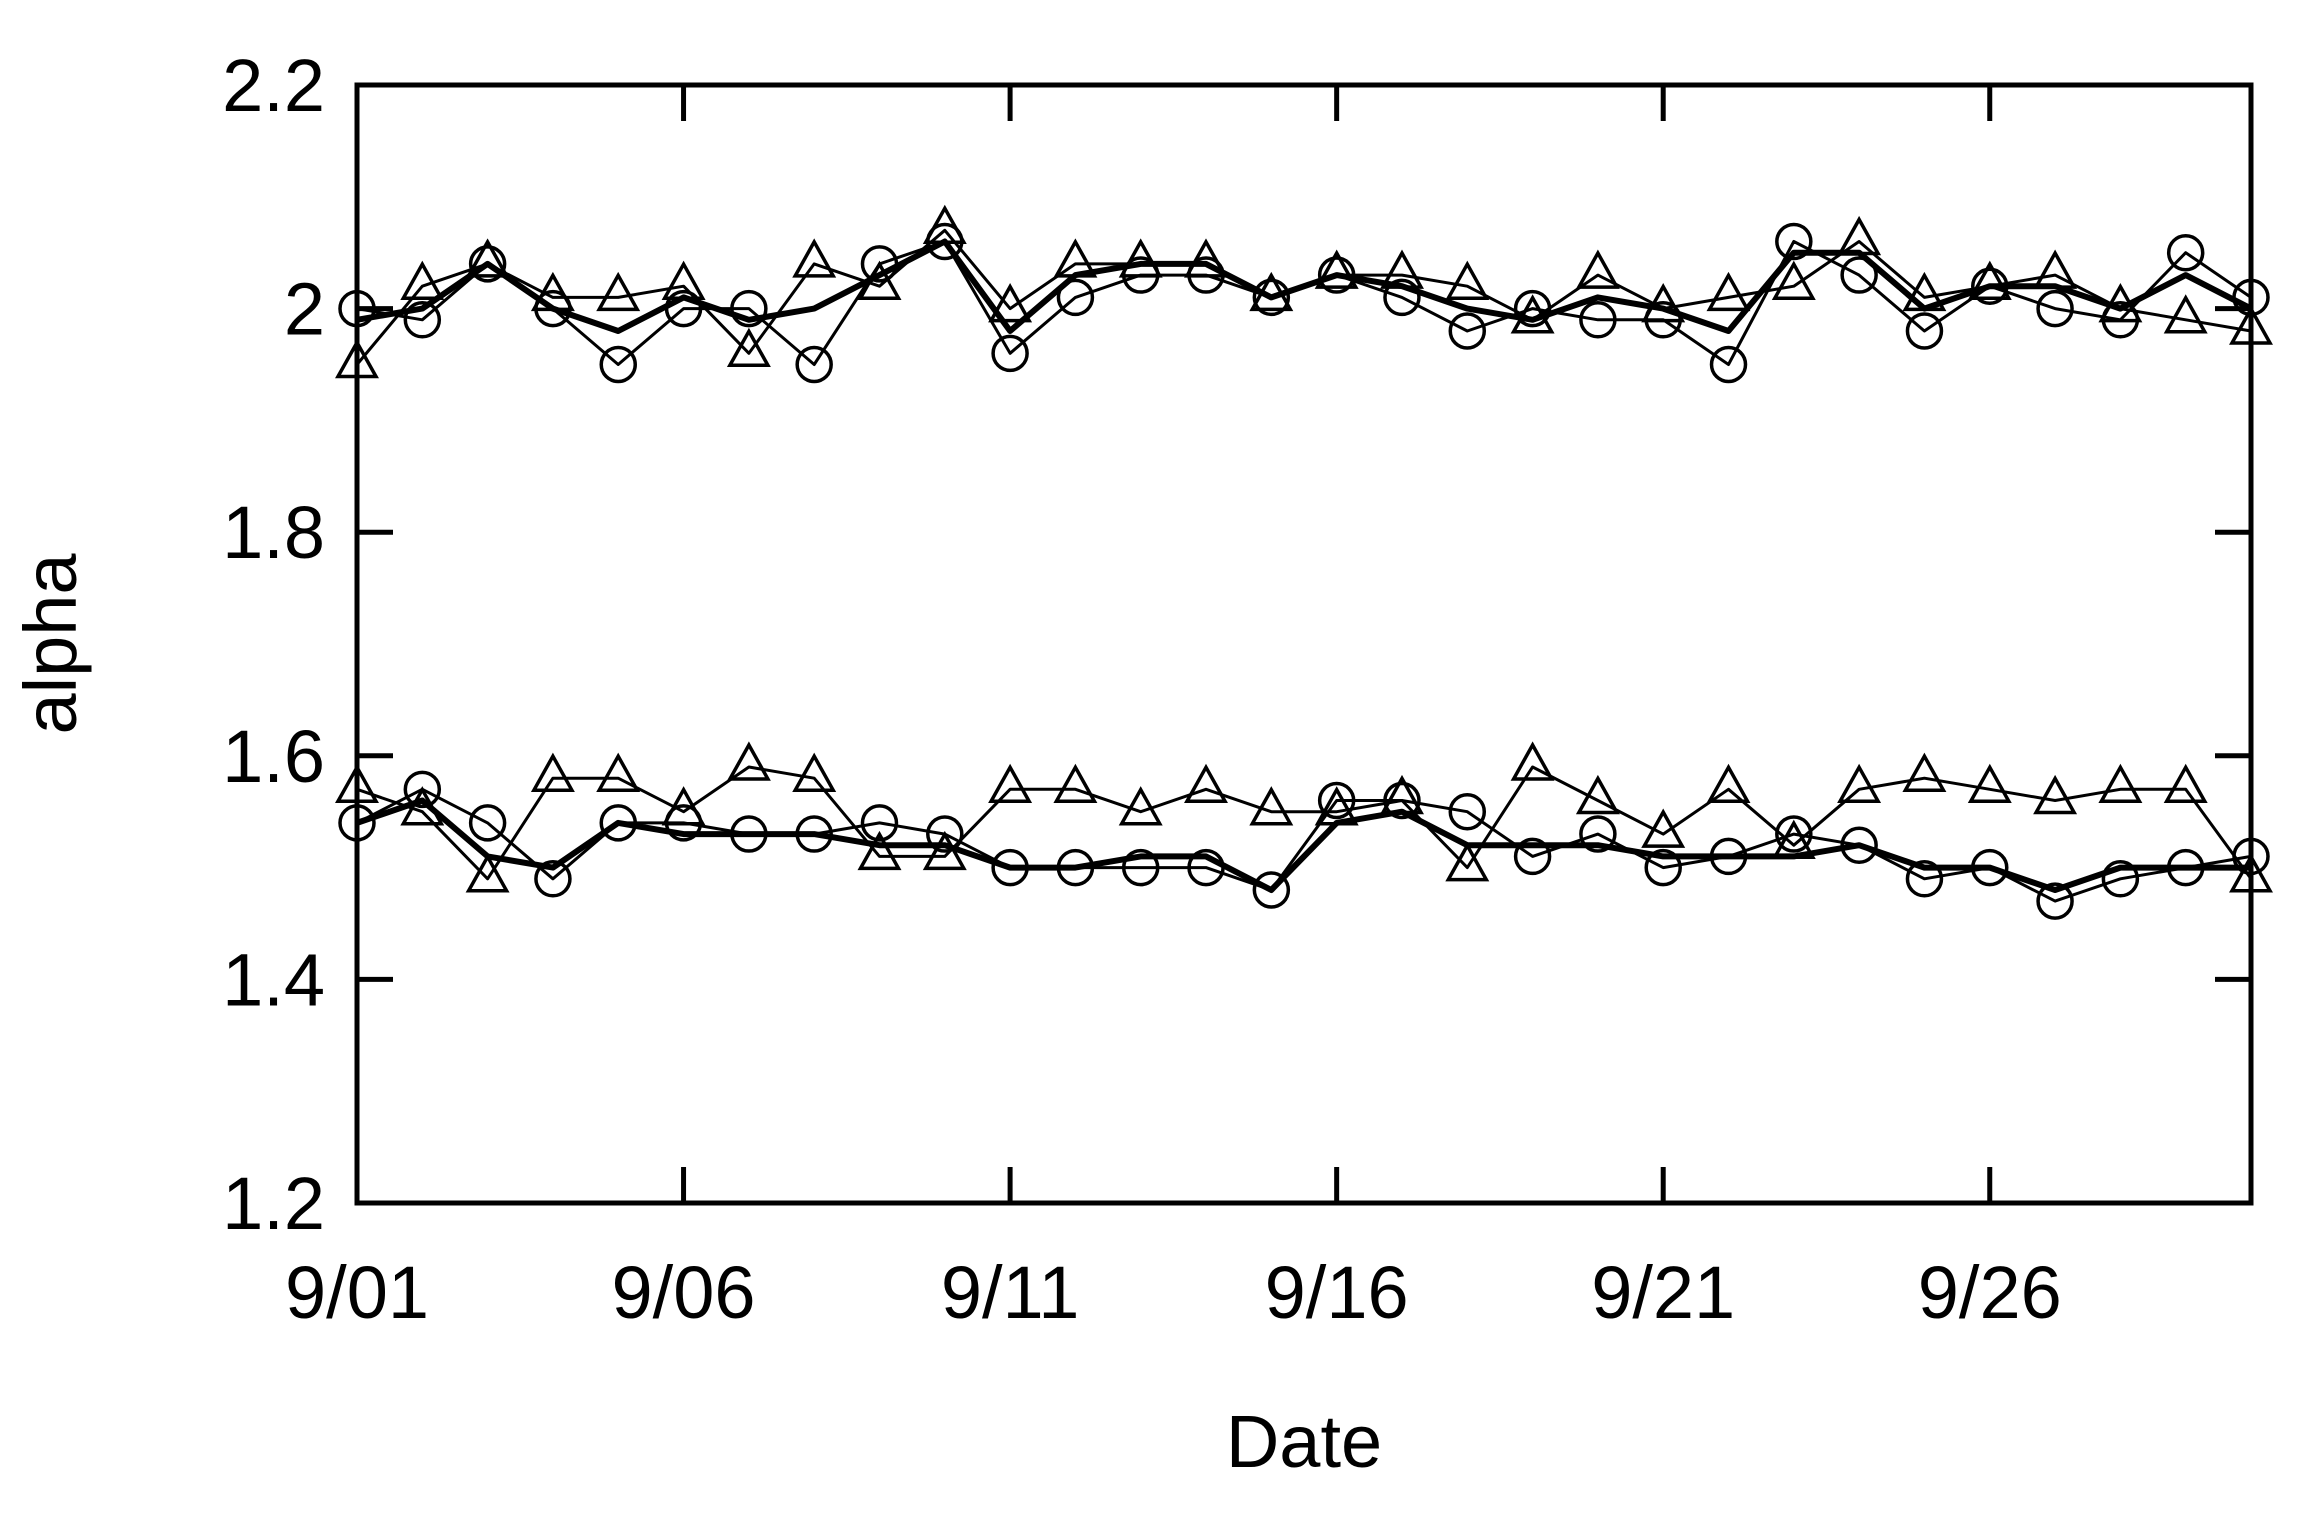 The image size is (2306, 1530). What do you see at coordinates (684, 1292) in the screenshot?
I see `x-tick-label: 9/06` at bounding box center [684, 1292].